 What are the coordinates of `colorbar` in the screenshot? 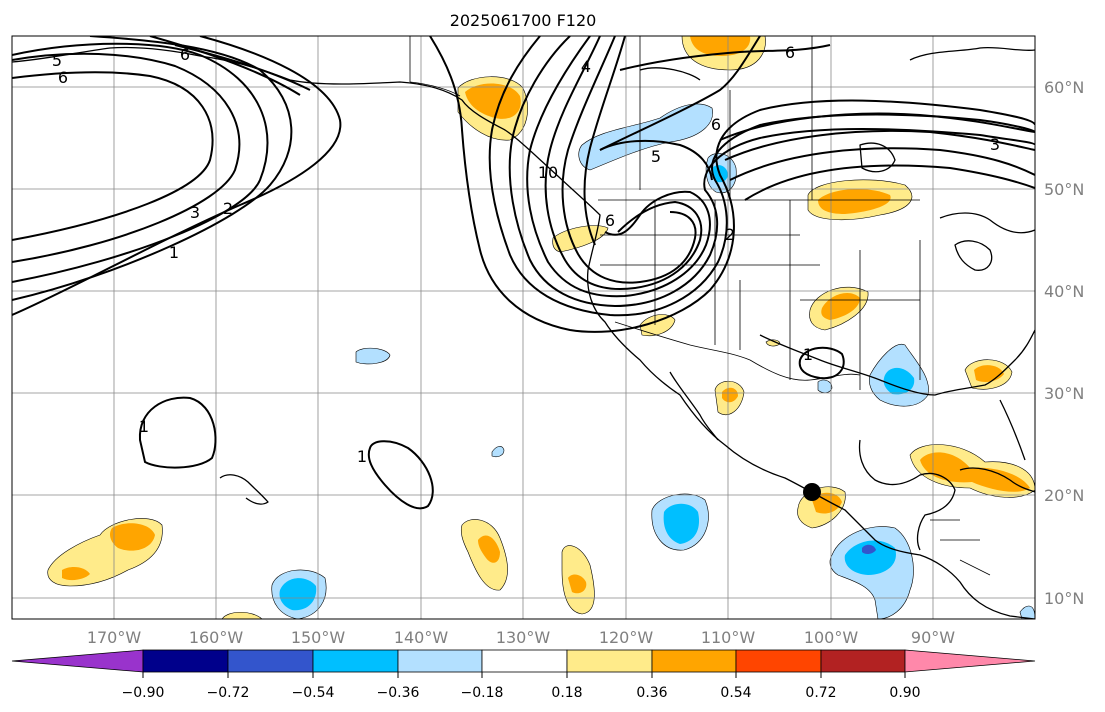 It's located at (523, 661).